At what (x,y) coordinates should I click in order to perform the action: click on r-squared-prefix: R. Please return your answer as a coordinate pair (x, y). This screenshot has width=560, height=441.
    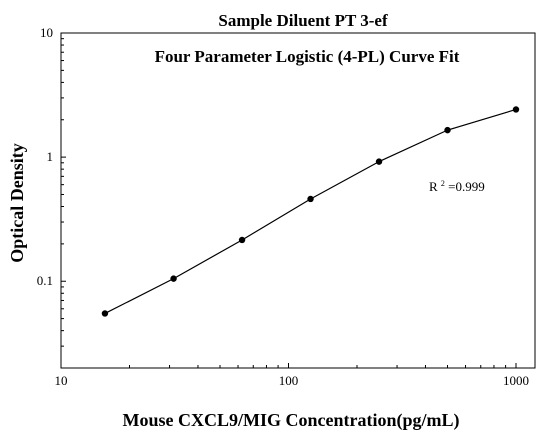
    Looking at the image, I should click on (433, 186).